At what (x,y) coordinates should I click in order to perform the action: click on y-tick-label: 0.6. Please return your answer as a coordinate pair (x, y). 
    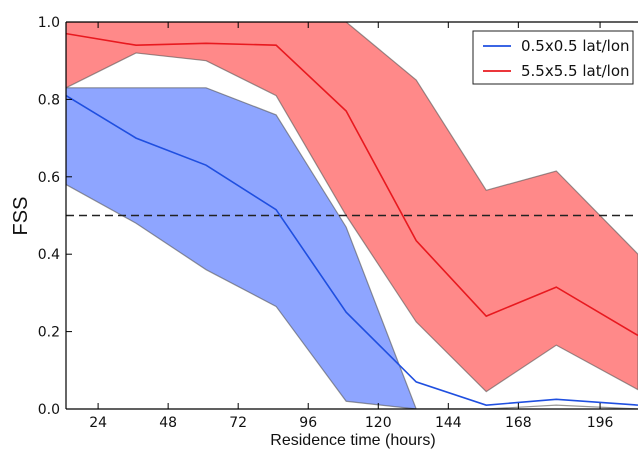
    Looking at the image, I should click on (49, 178).